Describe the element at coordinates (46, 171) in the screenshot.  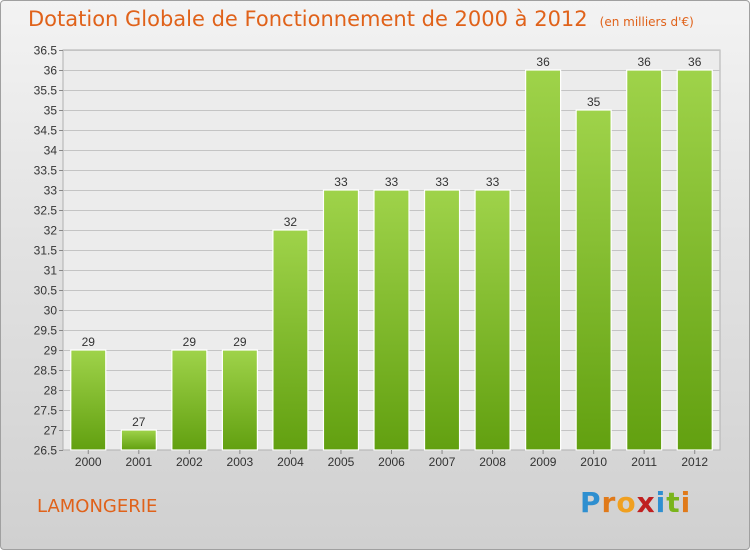
I see `y-tick-label: 33.5` at that location.